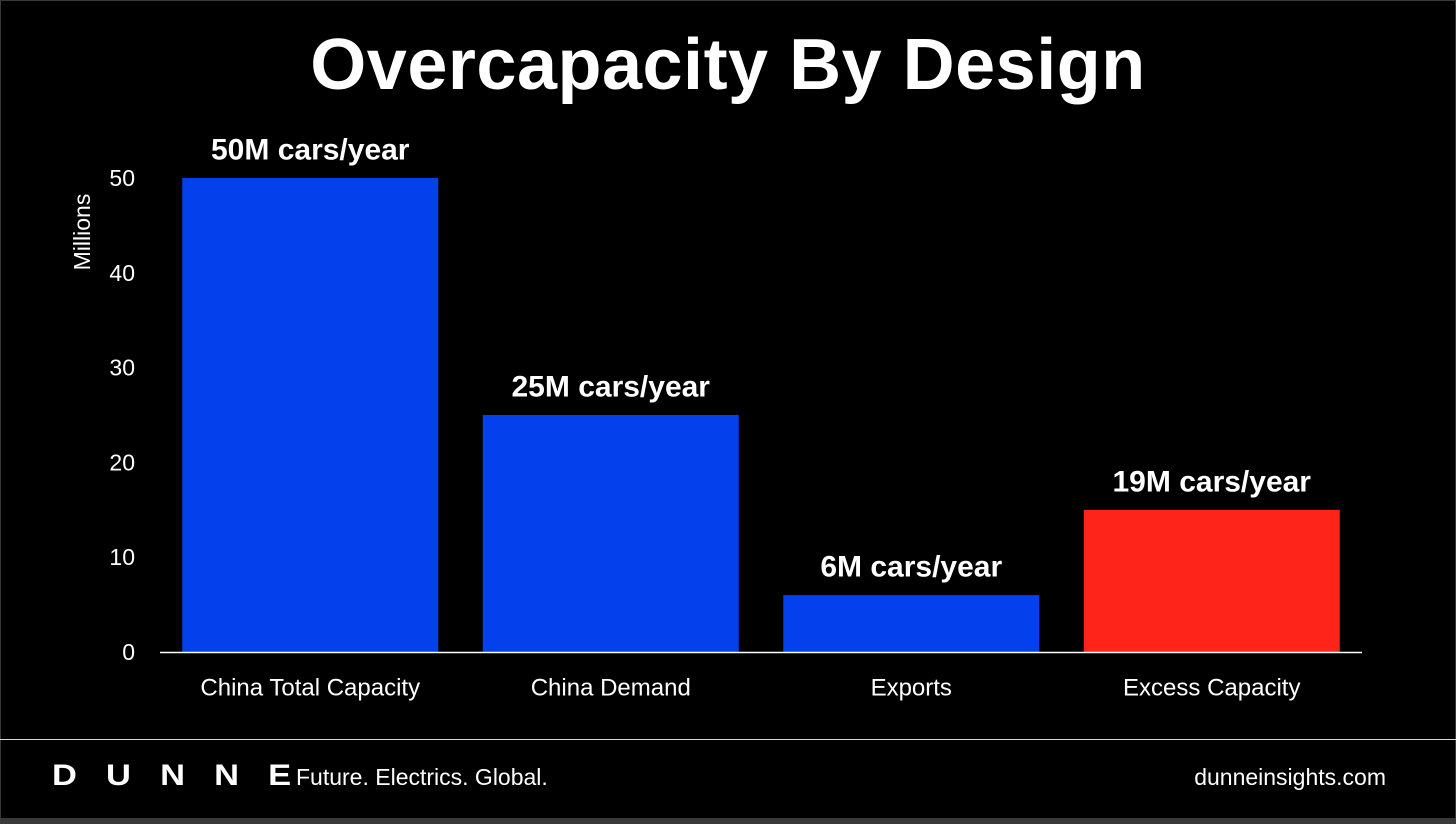 The height and width of the screenshot is (824, 1456). Describe the element at coordinates (422, 777) in the screenshot. I see `tagline: Future. Electrics. Global.` at that location.